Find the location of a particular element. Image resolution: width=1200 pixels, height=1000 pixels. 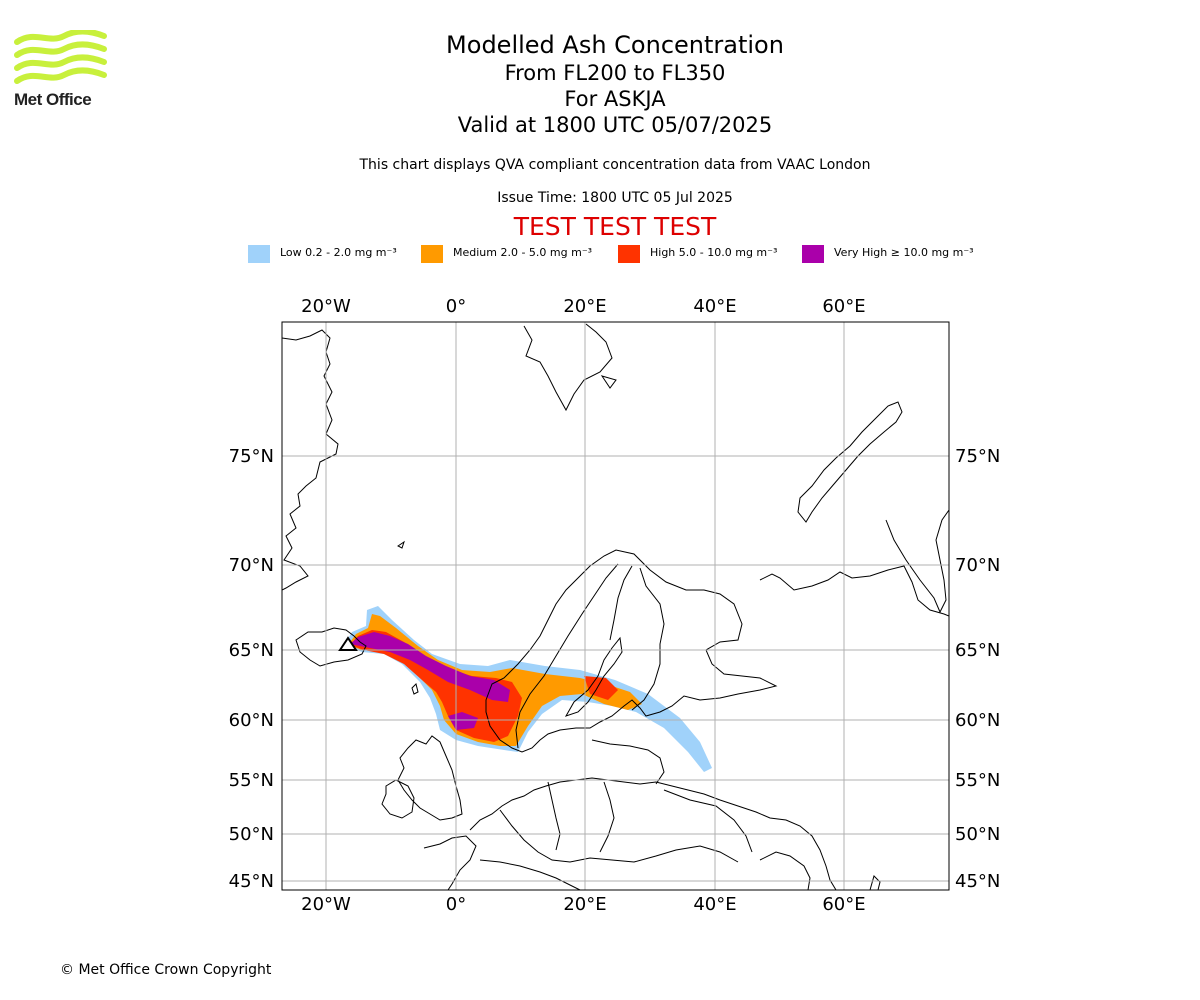

legend-label-high: High 5.0 - 10.0 mg m⁻³ is located at coordinates (714, 252).